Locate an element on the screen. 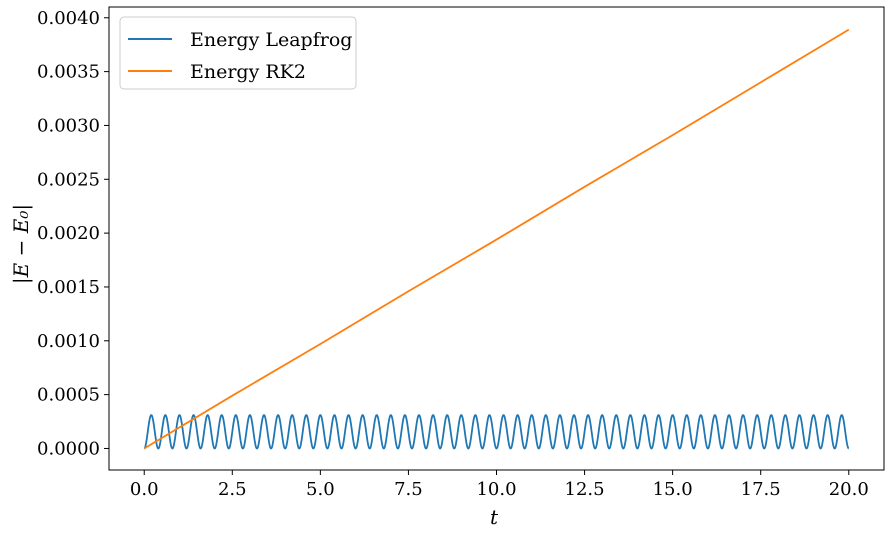  legend-box is located at coordinates (238, 53).